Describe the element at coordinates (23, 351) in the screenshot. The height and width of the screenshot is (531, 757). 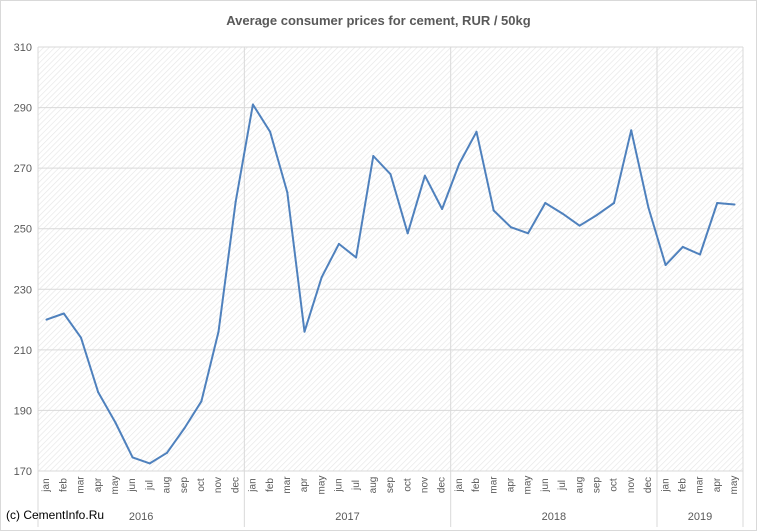
I see `y-tick-label: 210` at that location.